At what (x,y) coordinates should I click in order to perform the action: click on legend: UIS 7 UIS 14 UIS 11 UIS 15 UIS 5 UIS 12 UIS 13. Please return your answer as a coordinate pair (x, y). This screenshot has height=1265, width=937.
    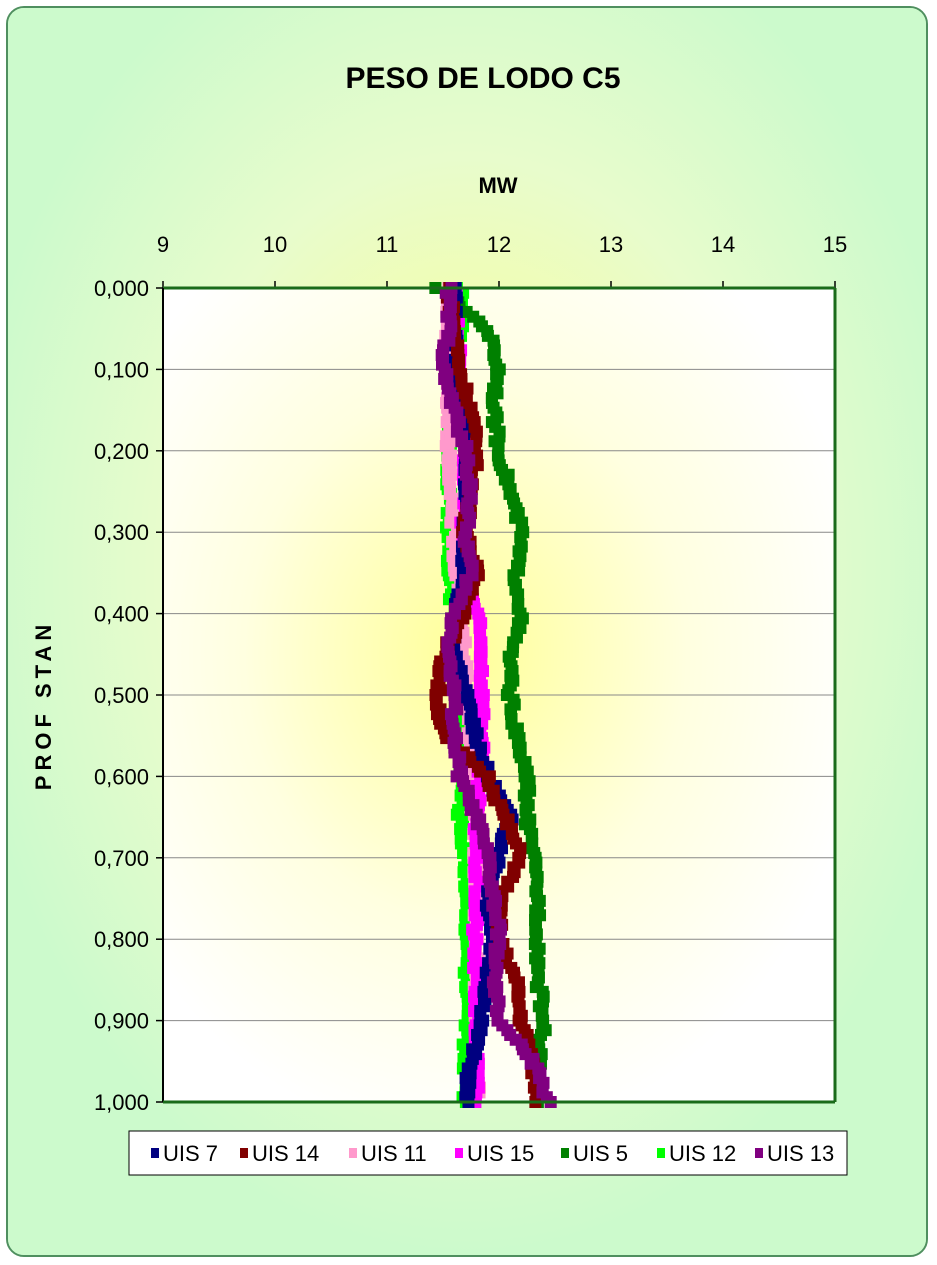
    Looking at the image, I should click on (488, 1153).